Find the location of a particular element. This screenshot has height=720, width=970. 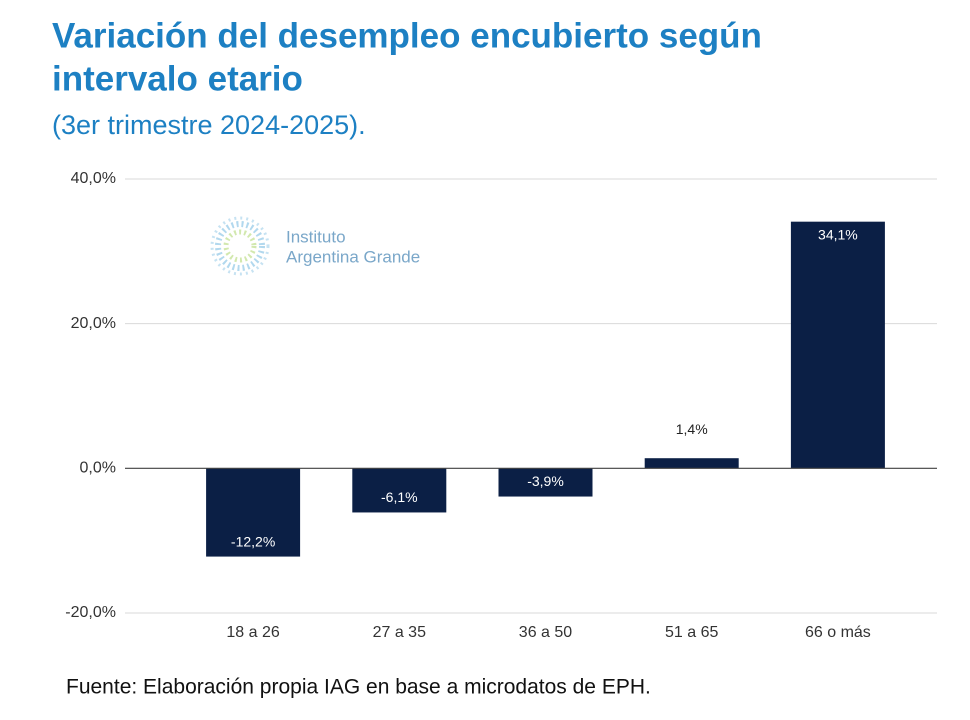

value-label: 34,1% is located at coordinates (838, 234).